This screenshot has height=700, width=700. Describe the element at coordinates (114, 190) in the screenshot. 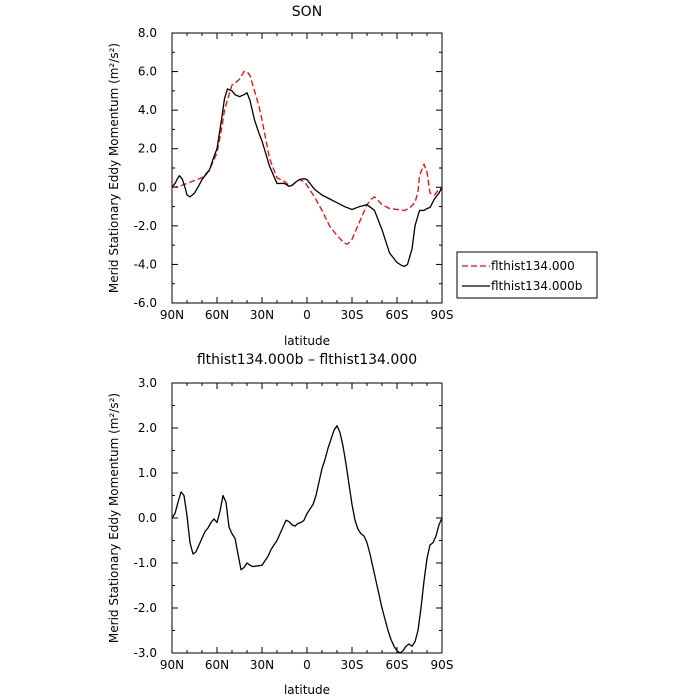

I see `chart-top-ylabel-text: Merid Stationary Eddy Momentum` at that location.